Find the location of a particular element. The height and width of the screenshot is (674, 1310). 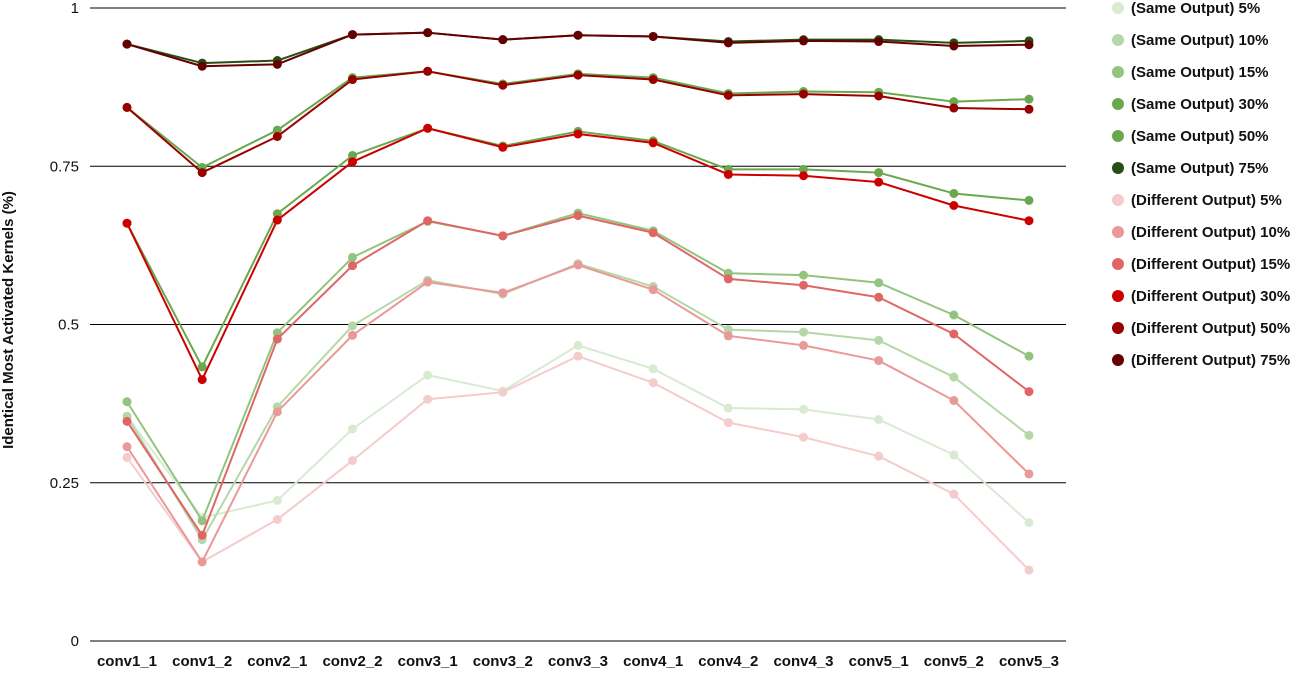

legend-item: (Different Output) 50% is located at coordinates (1201, 328).